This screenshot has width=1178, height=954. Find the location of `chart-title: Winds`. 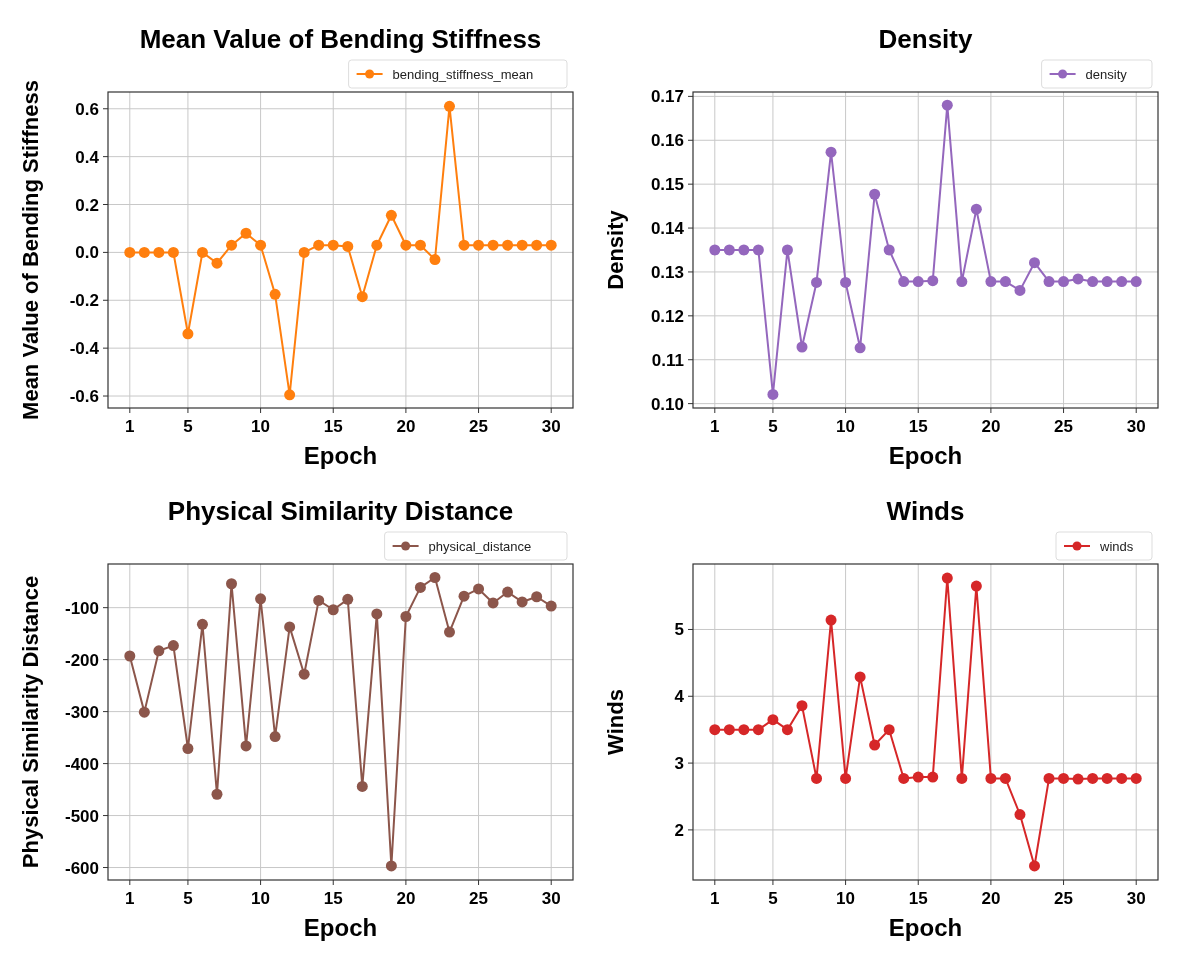

chart-title: Winds is located at coordinates (925, 511).